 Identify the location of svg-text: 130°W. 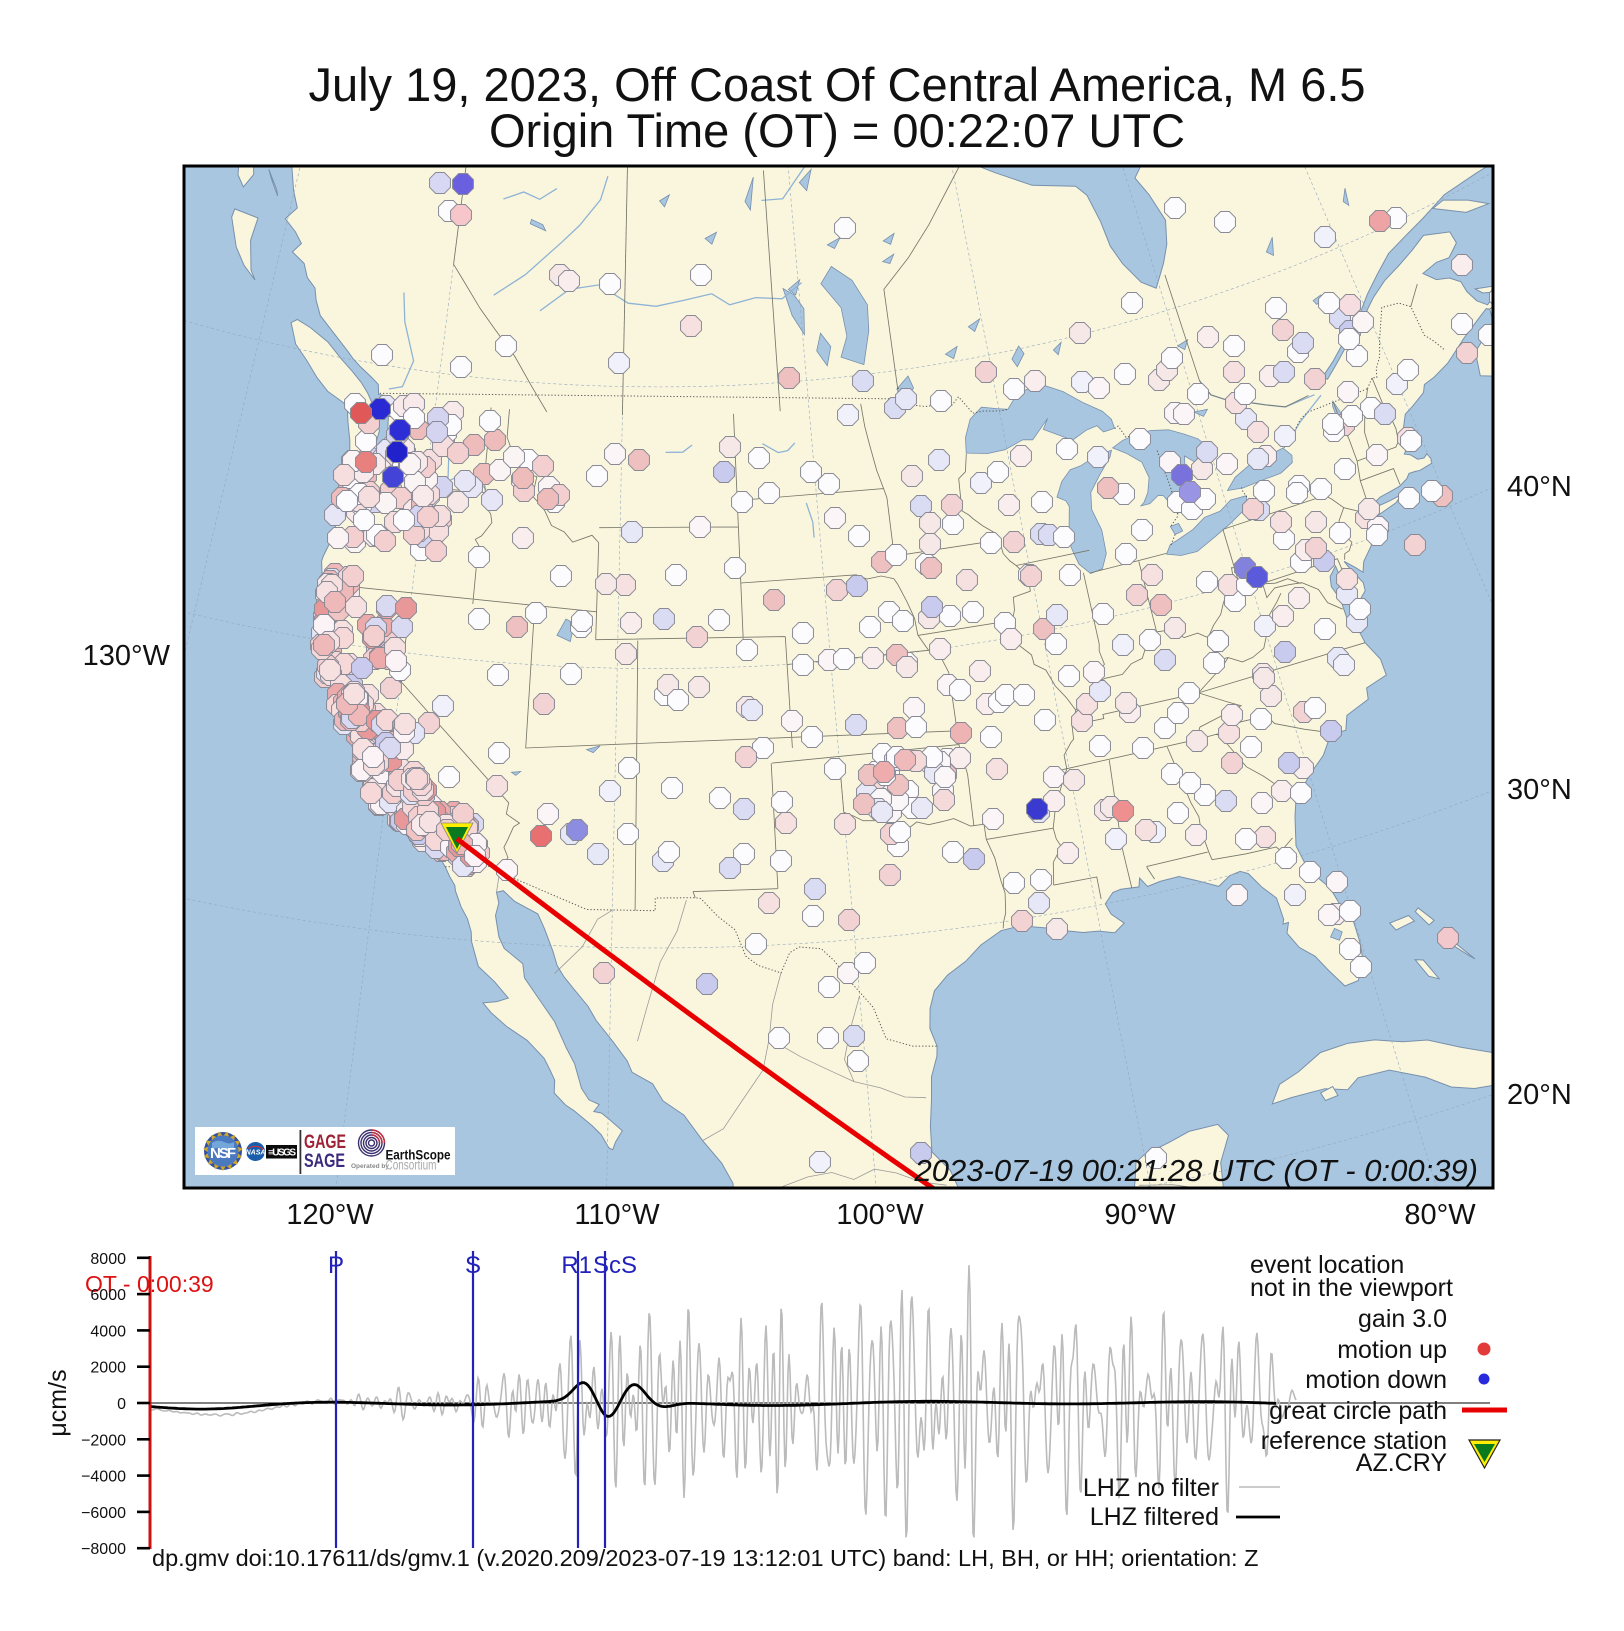
(127, 656).